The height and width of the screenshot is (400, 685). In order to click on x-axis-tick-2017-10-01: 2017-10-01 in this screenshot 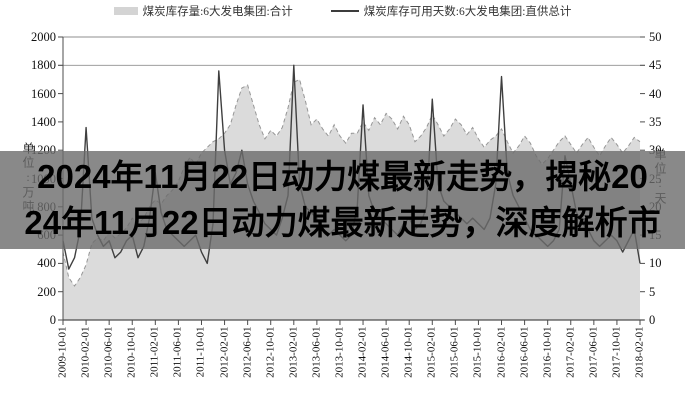, I will do `click(616, 352)`.